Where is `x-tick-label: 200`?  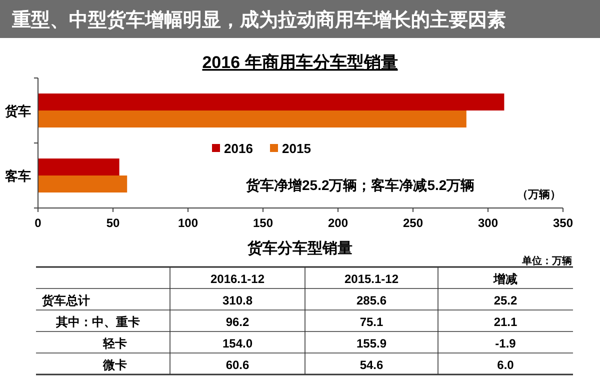 x-tick-label: 200 is located at coordinates (338, 223).